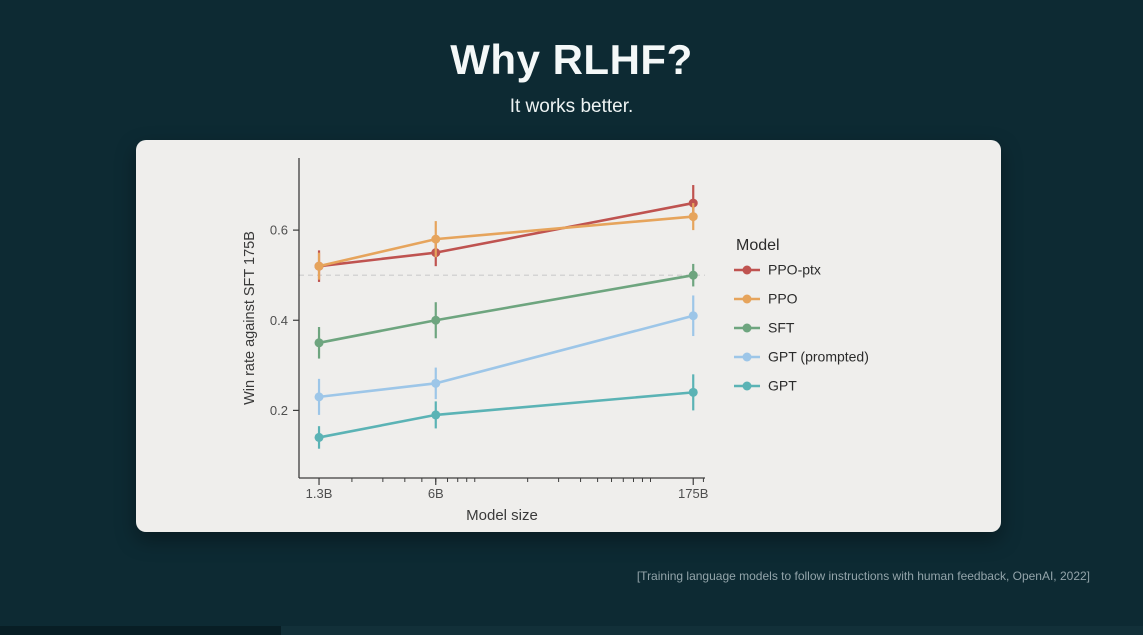  I want to click on series-gpt-prompted-, so click(506, 355).